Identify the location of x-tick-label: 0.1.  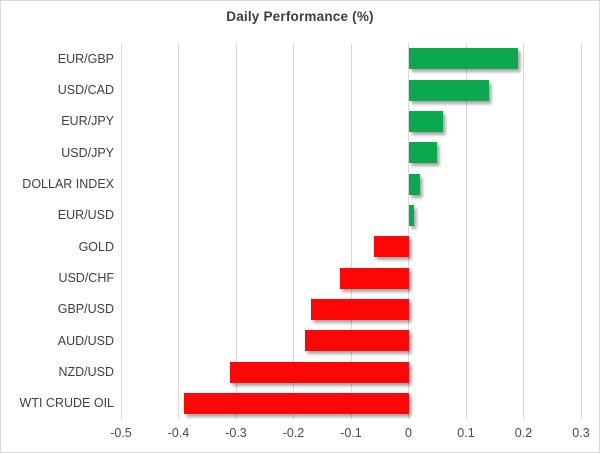
(466, 433).